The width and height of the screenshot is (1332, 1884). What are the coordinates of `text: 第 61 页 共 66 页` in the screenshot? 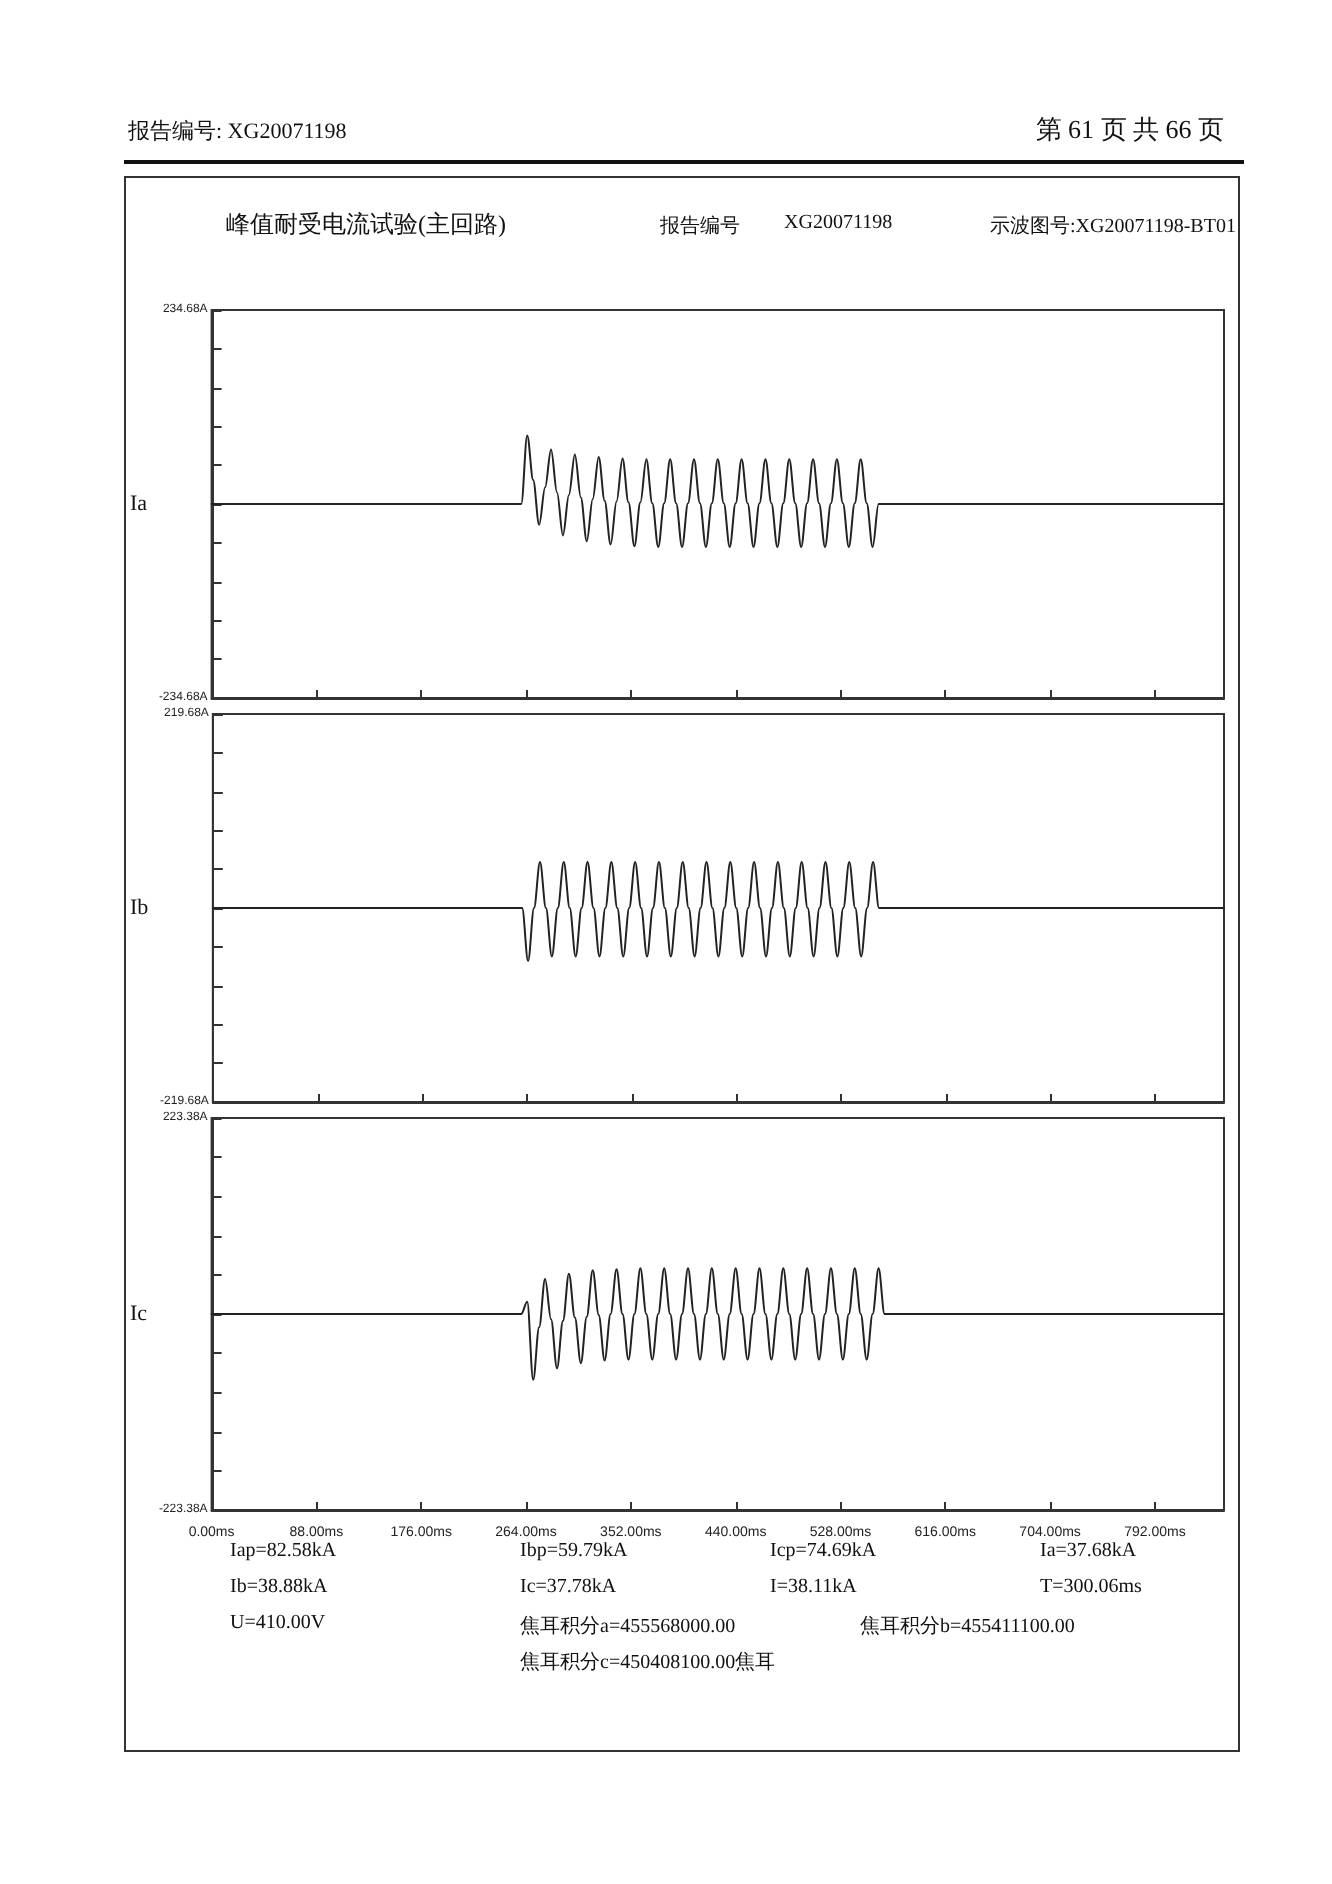 It's located at (1129, 130).